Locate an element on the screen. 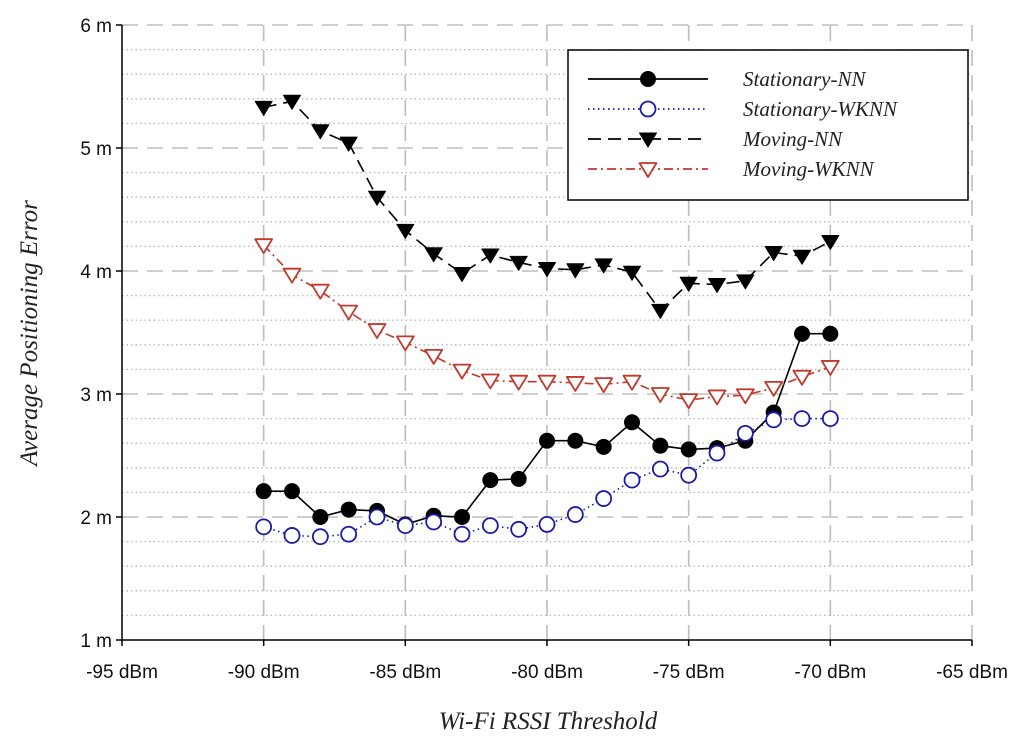 The height and width of the screenshot is (742, 1024). legend-label-stationary-wknn: Stationary-WKNN is located at coordinates (820, 109).